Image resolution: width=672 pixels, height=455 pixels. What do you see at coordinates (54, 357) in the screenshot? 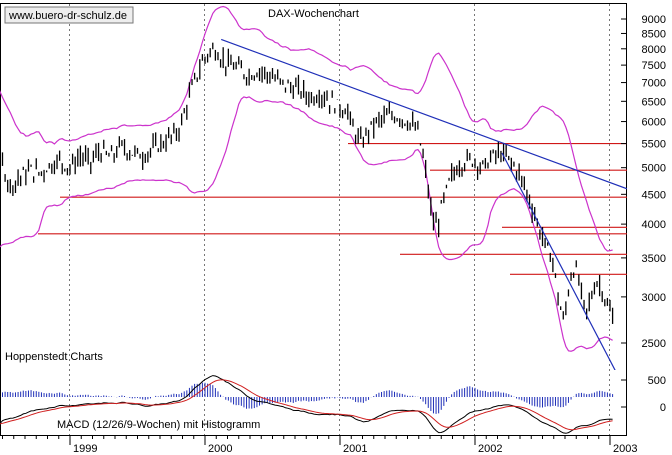
I see `credit-label: Hoppenstedt Charts` at bounding box center [54, 357].